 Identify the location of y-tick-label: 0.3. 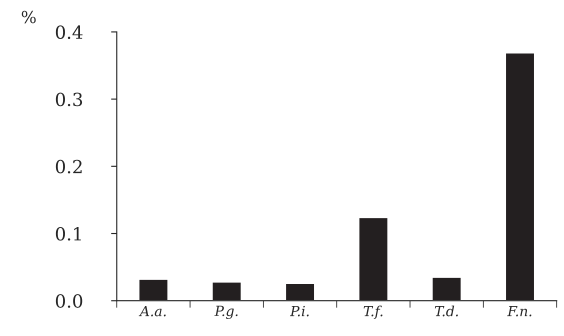
(69, 99).